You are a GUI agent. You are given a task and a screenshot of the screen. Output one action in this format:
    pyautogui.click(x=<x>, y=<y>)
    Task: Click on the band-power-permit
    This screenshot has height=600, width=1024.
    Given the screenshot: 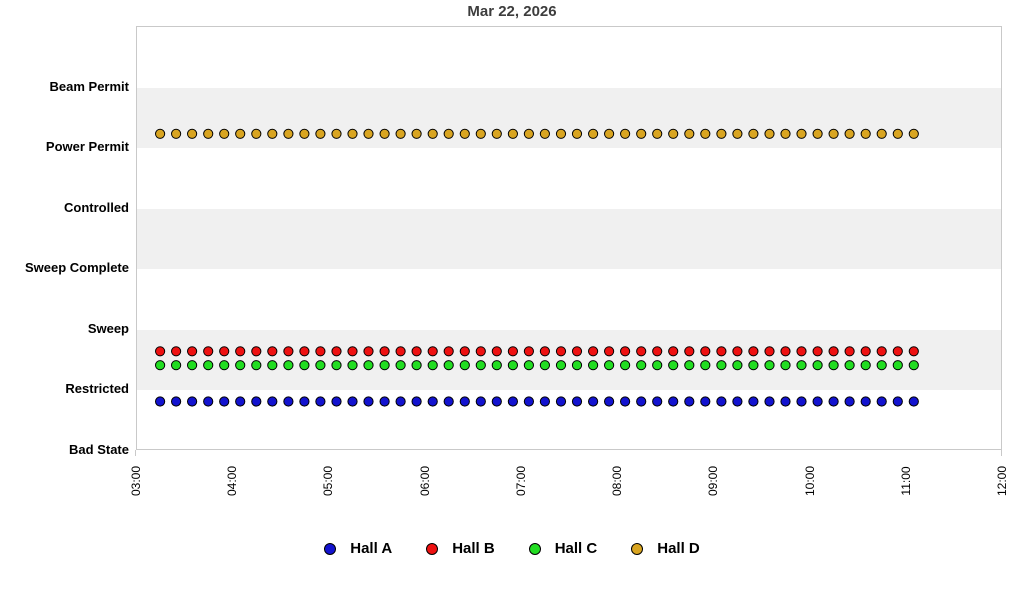 What is the action you would take?
    pyautogui.click(x=569, y=118)
    